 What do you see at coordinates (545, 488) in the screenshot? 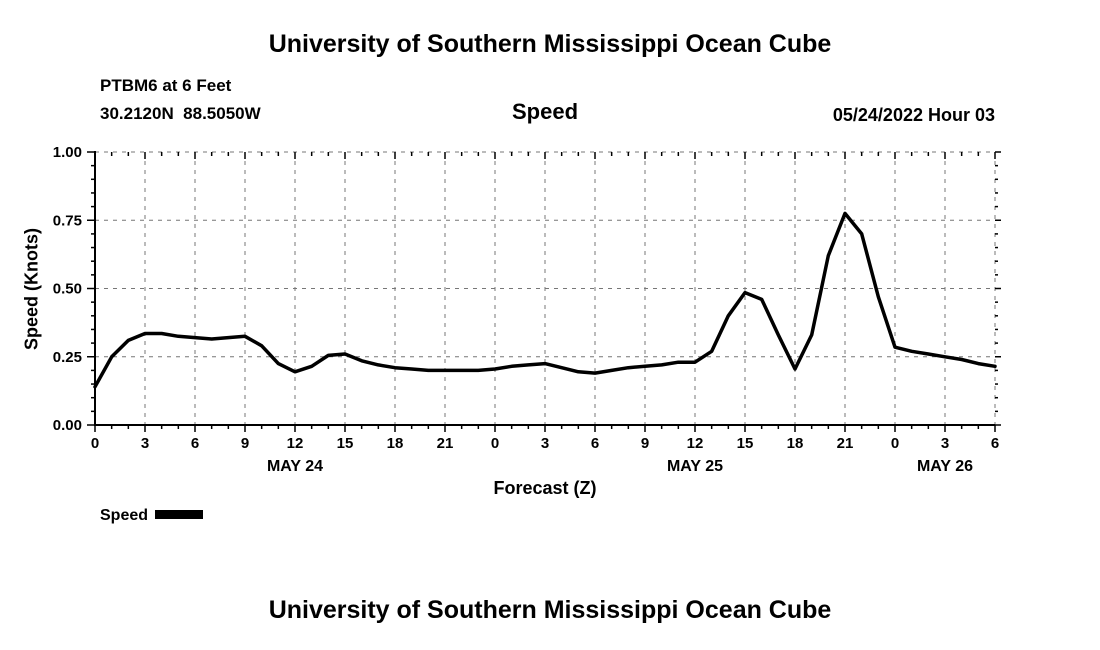
I see `x-axis-title: Forecast (Z)` at bounding box center [545, 488].